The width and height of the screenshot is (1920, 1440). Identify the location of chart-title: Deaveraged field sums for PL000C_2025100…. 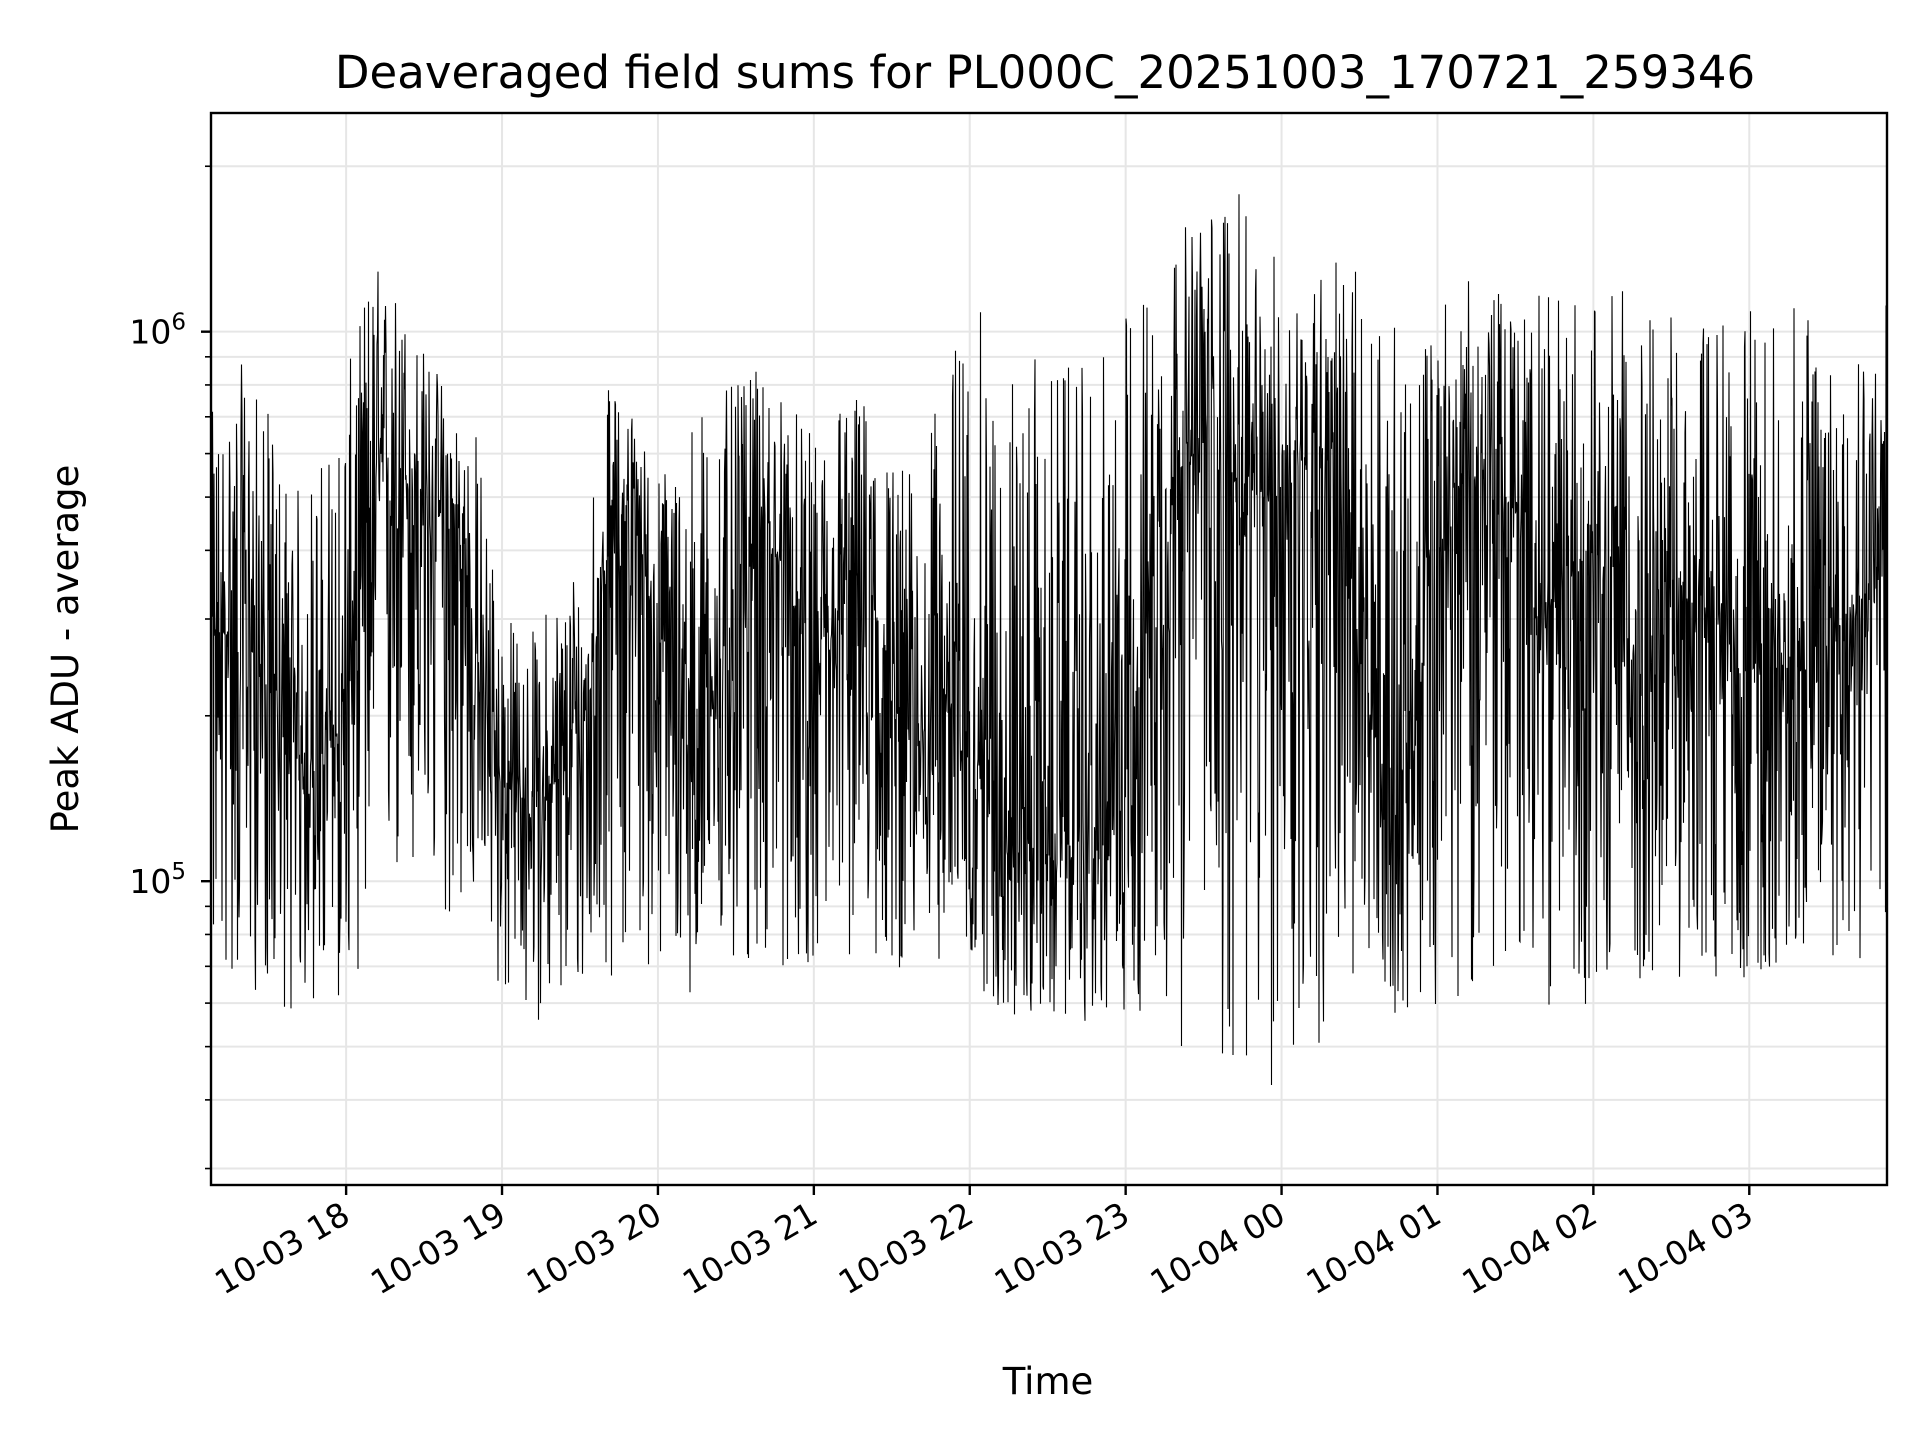
(1045, 72).